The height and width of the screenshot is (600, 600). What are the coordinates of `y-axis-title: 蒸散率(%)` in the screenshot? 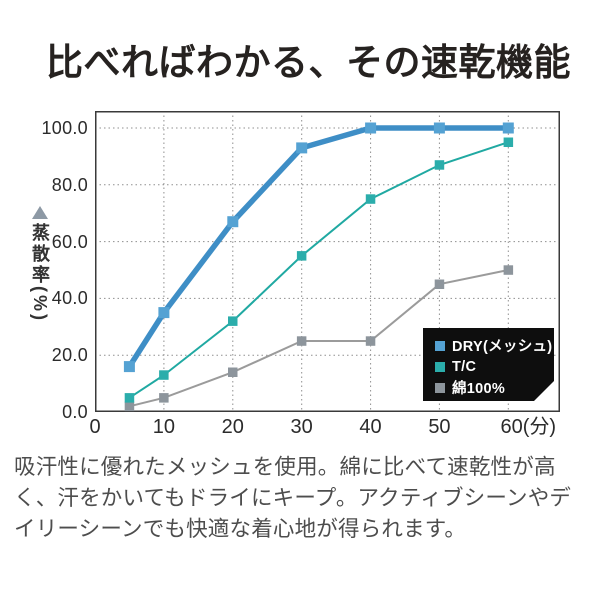 It's located at (40, 264).